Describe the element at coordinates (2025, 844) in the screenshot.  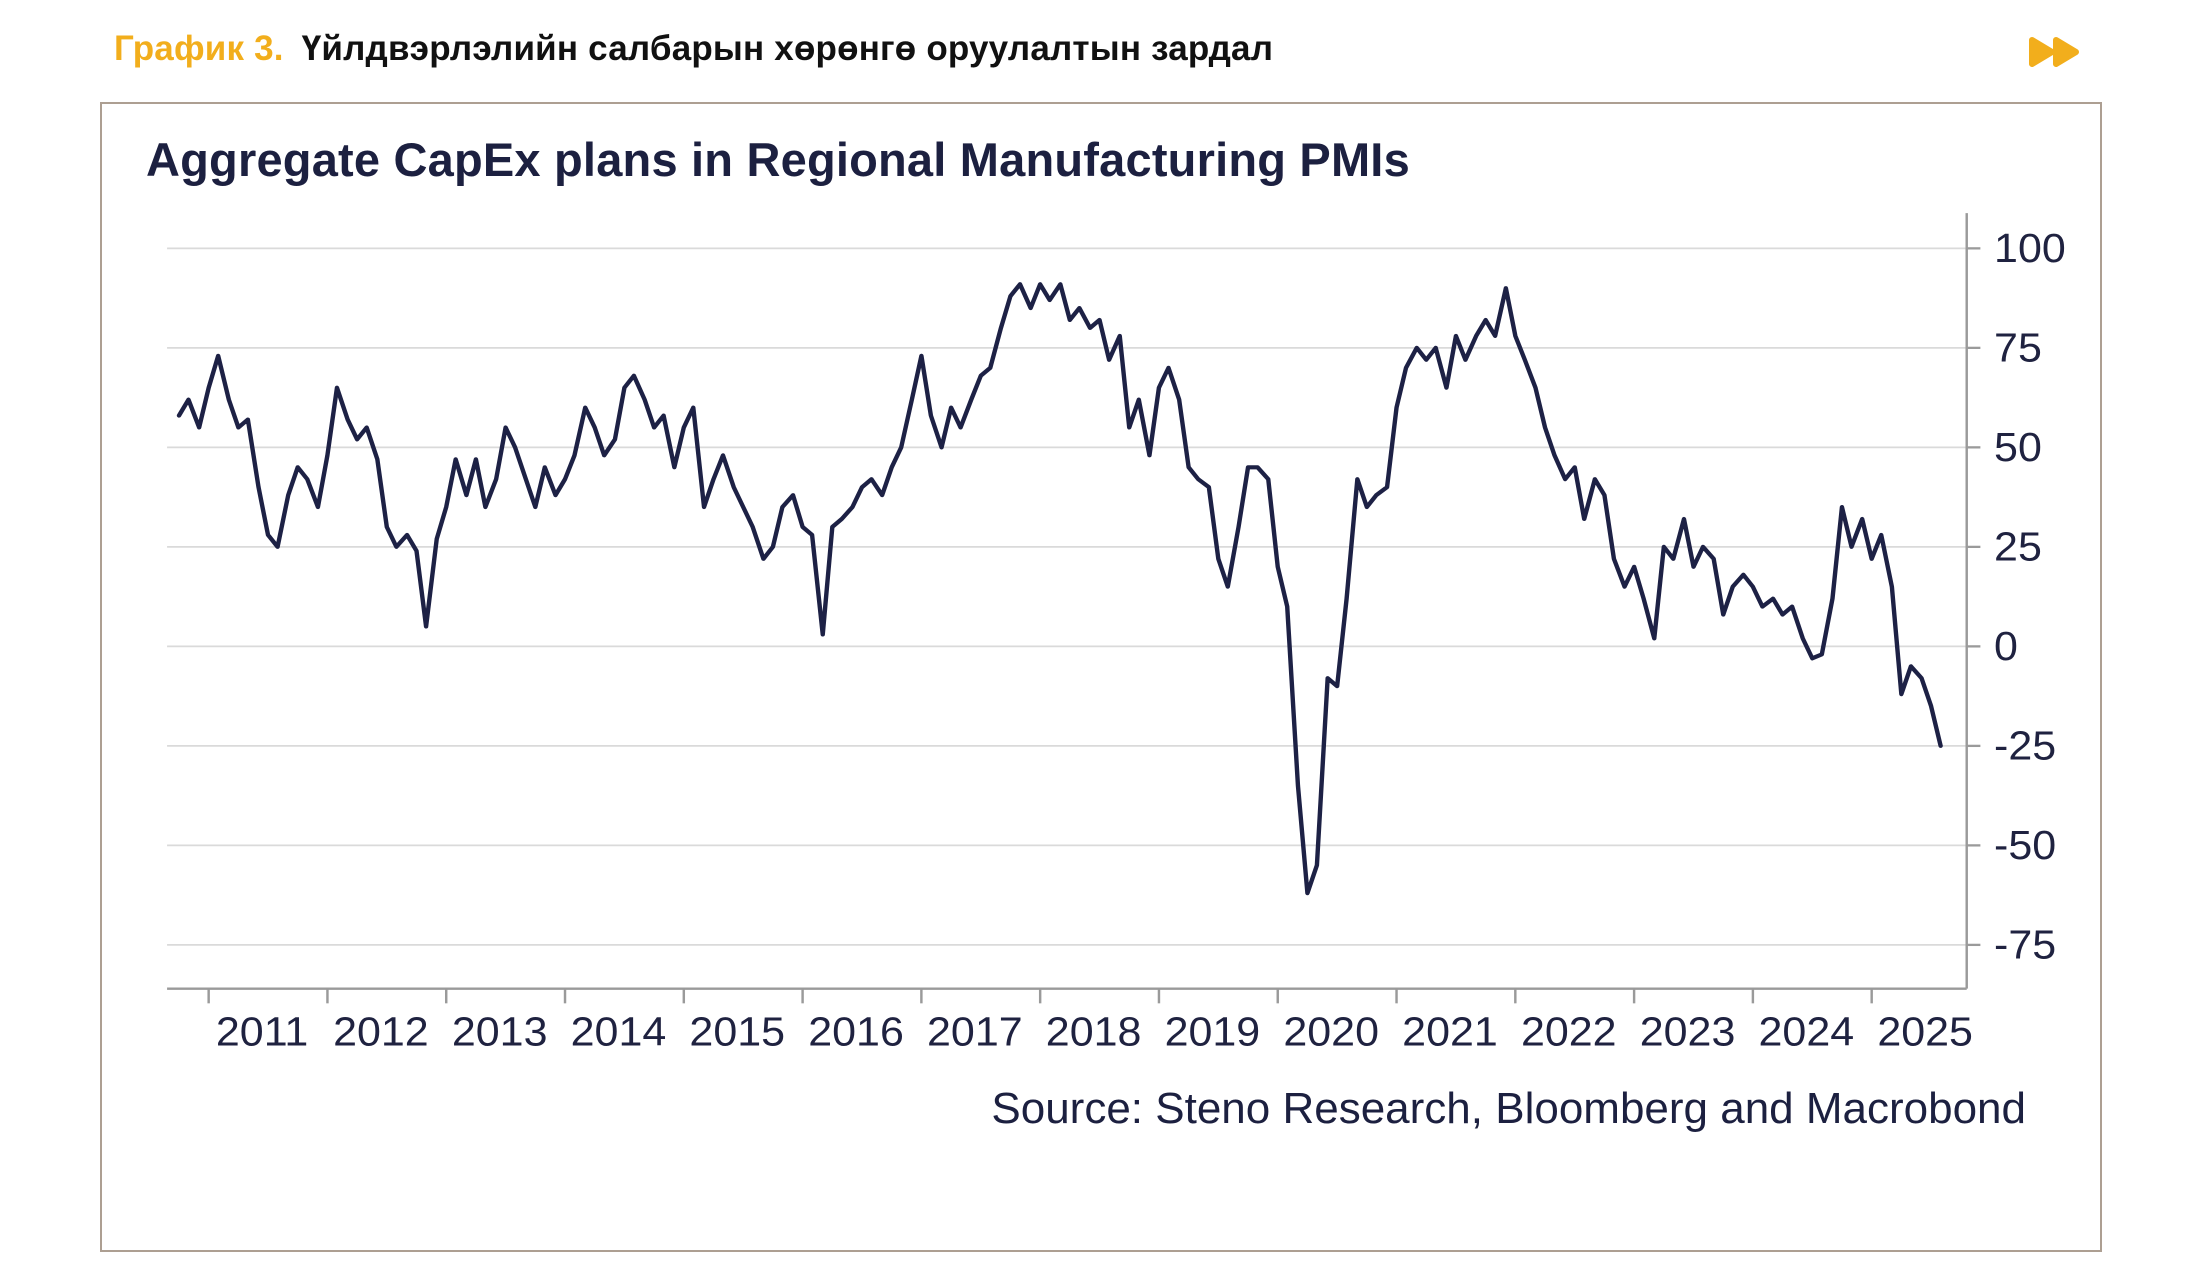
I see `y-tick-label: -50` at that location.